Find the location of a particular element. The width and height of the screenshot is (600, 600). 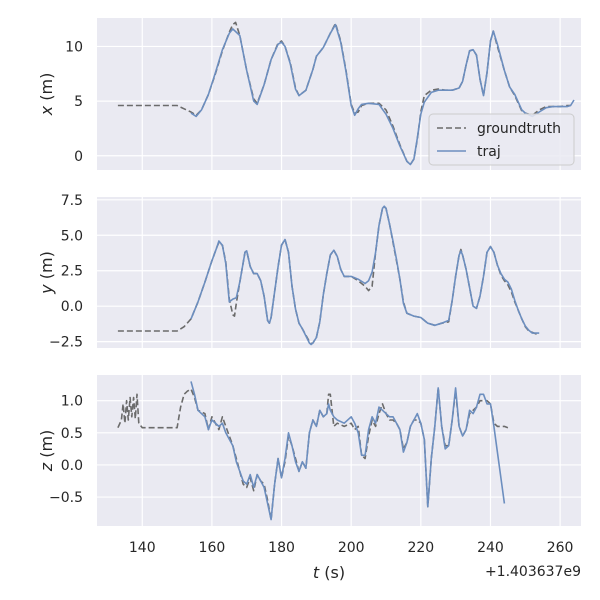

legend-label-groundtruth: groundtruth is located at coordinates (519, 129).